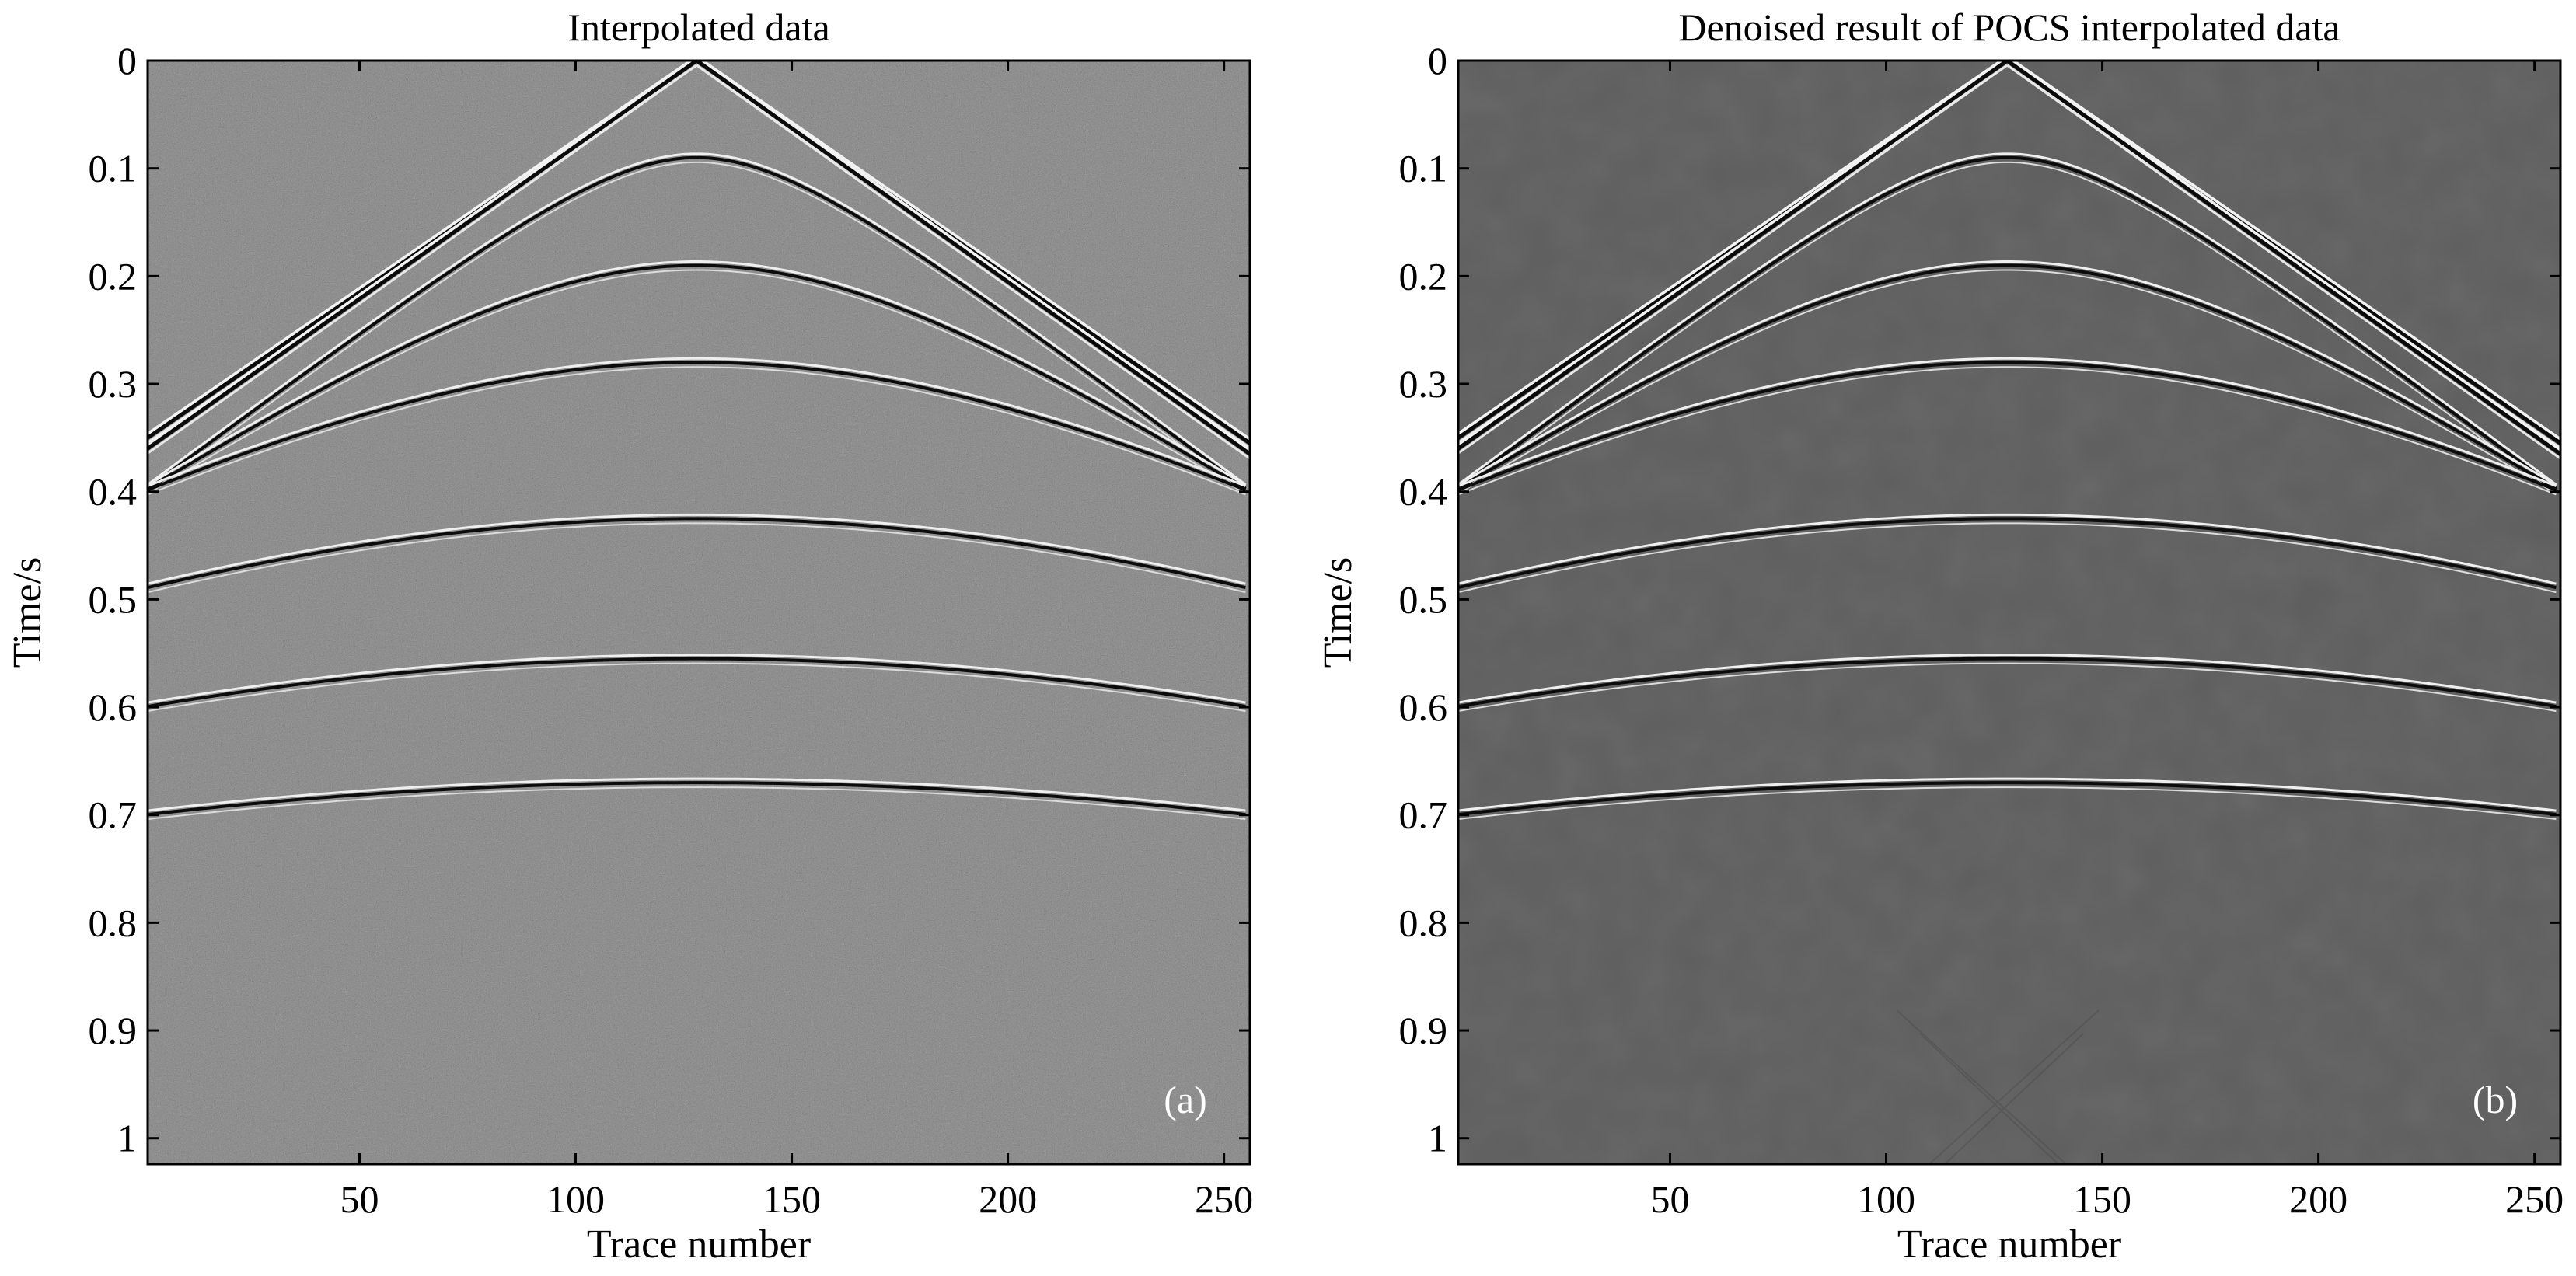 This screenshot has width=2576, height=1276. Describe the element at coordinates (114, 923) in the screenshot. I see `panel-a-ytick-label: 0.8` at that location.